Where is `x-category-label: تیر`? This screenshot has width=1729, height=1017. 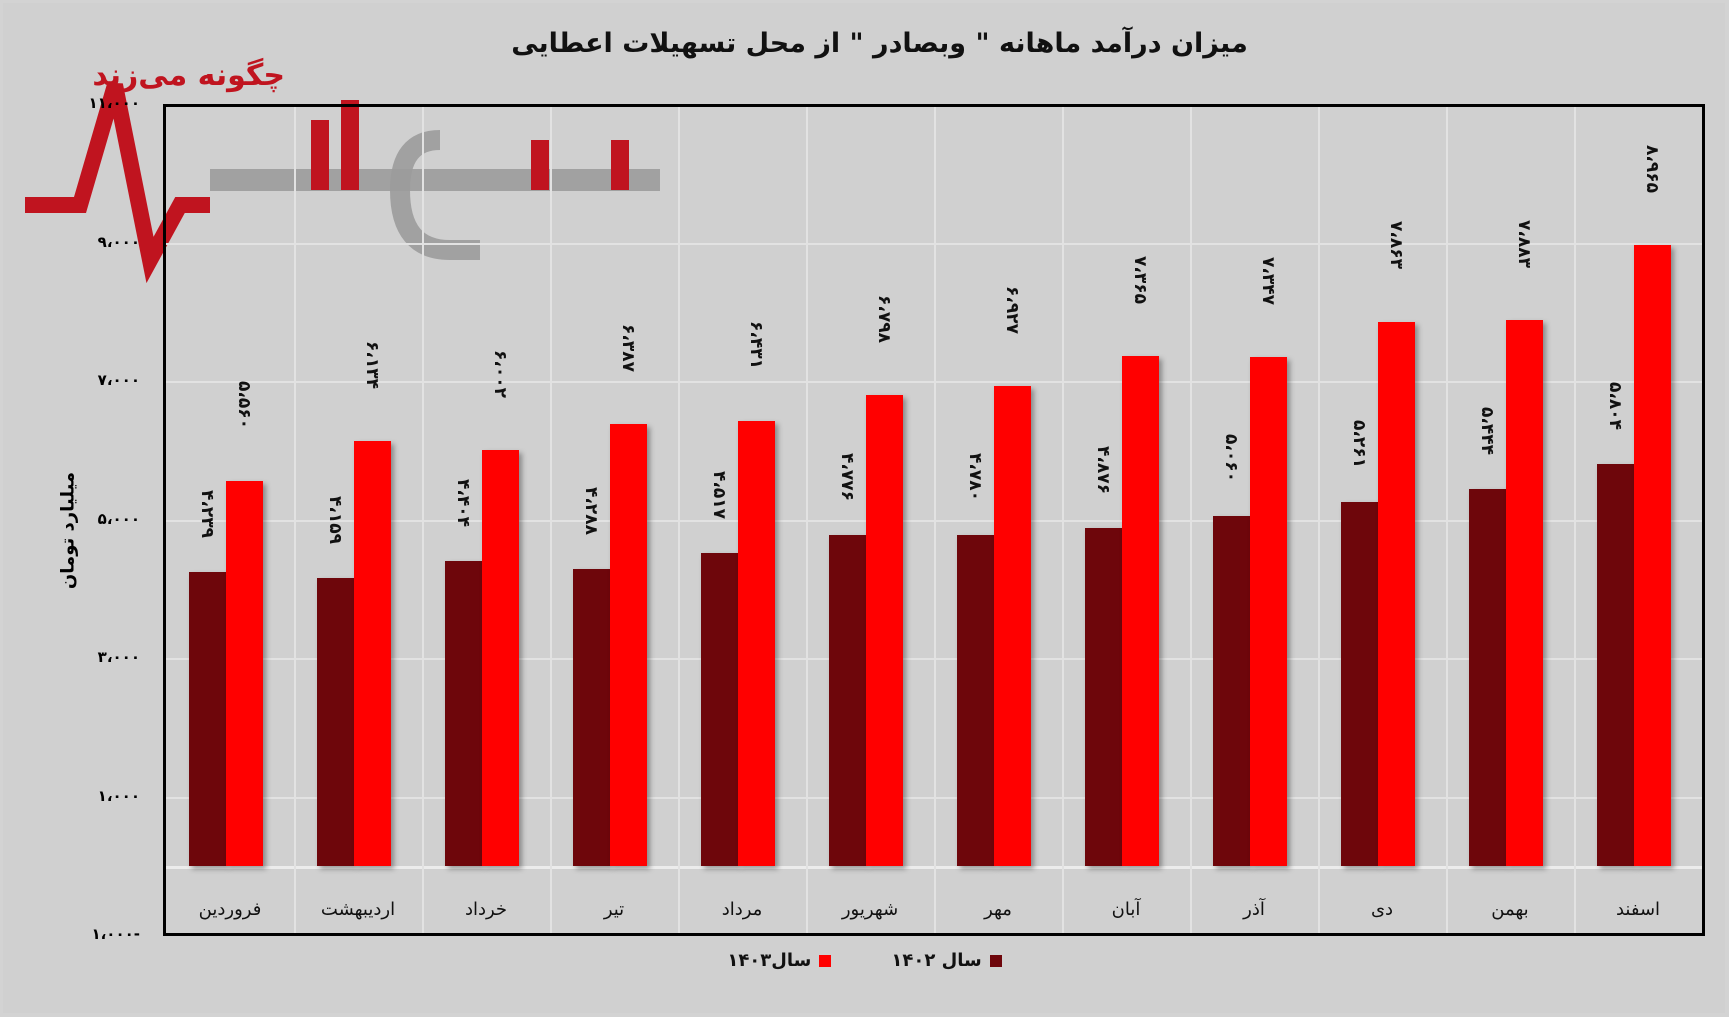 x-category-label: تیر is located at coordinates (614, 909).